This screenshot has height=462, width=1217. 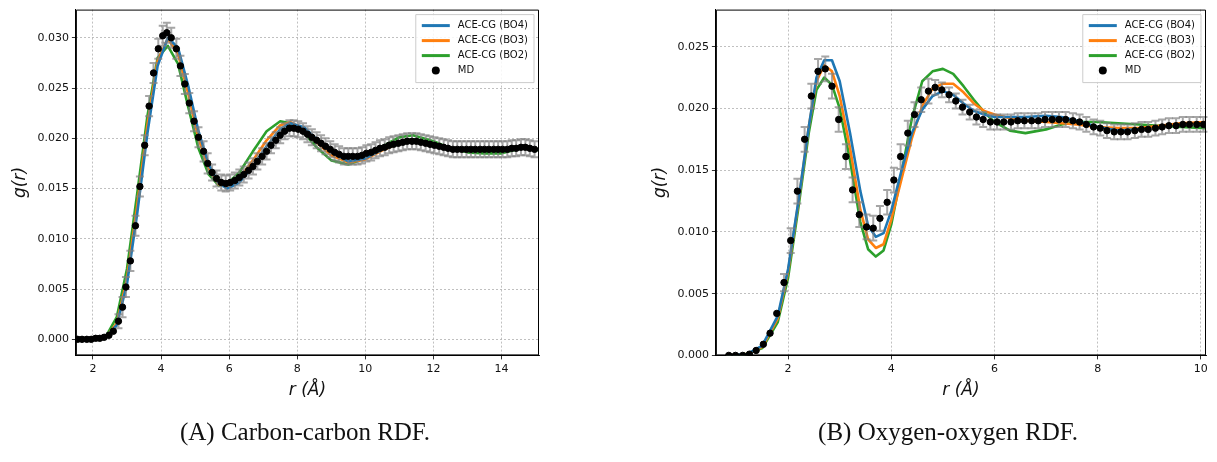 I want to click on x-tick-label: 14, so click(x=501, y=368).